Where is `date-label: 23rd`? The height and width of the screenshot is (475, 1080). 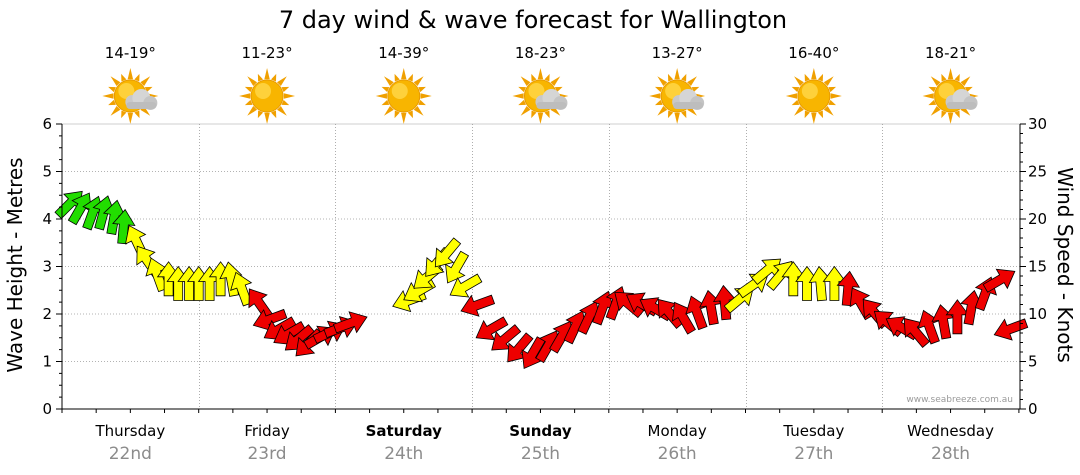 date-label: 23rd is located at coordinates (266, 454).